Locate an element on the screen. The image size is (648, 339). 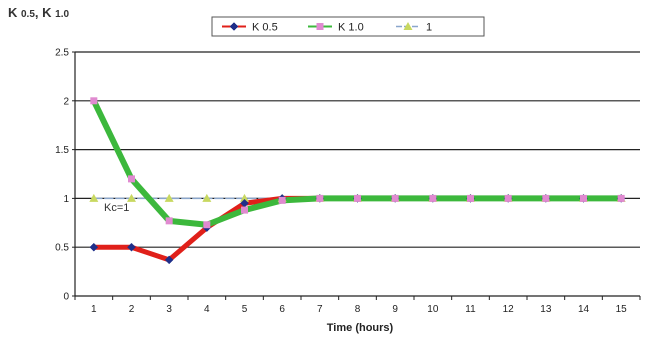
x-tick-labels: 1 2 3 4 5 6 7 8 9 10 11 12 13 14 15 is located at coordinates (359, 309).